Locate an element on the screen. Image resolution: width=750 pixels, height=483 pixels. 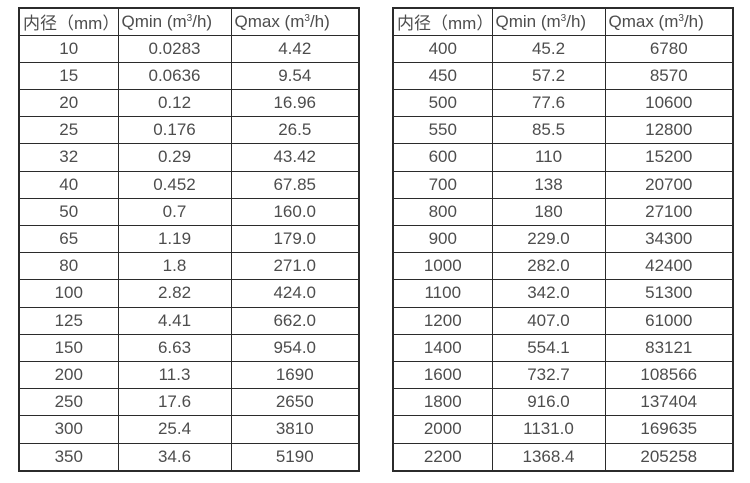
header-row: 内径（mm） Qmin (m3/h) Qmax (m3/h) is located at coordinates (189, 21).